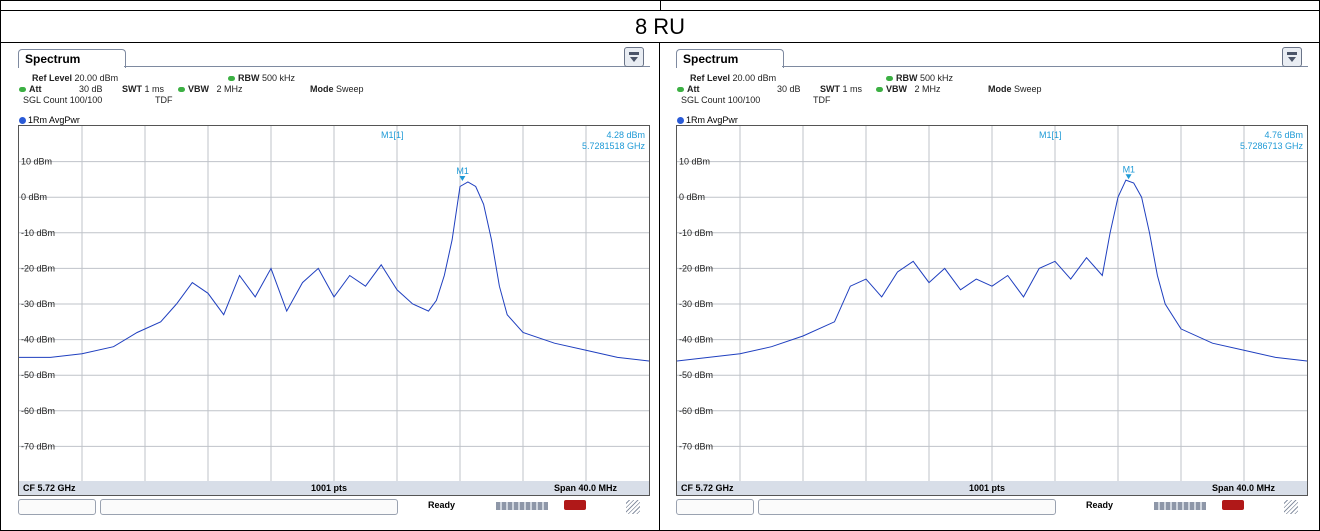 Image resolution: width=1320 pixels, height=531 pixels. I want to click on marker-frequency: 5.7281518 GHz, so click(614, 146).